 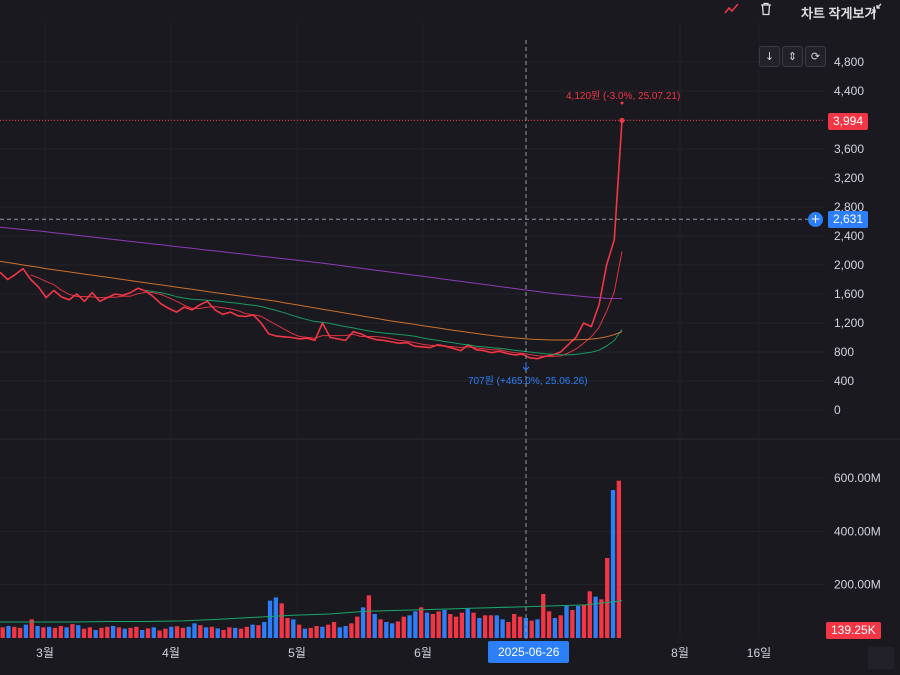 I want to click on price-tick-label: 4,400, so click(x=849, y=91).